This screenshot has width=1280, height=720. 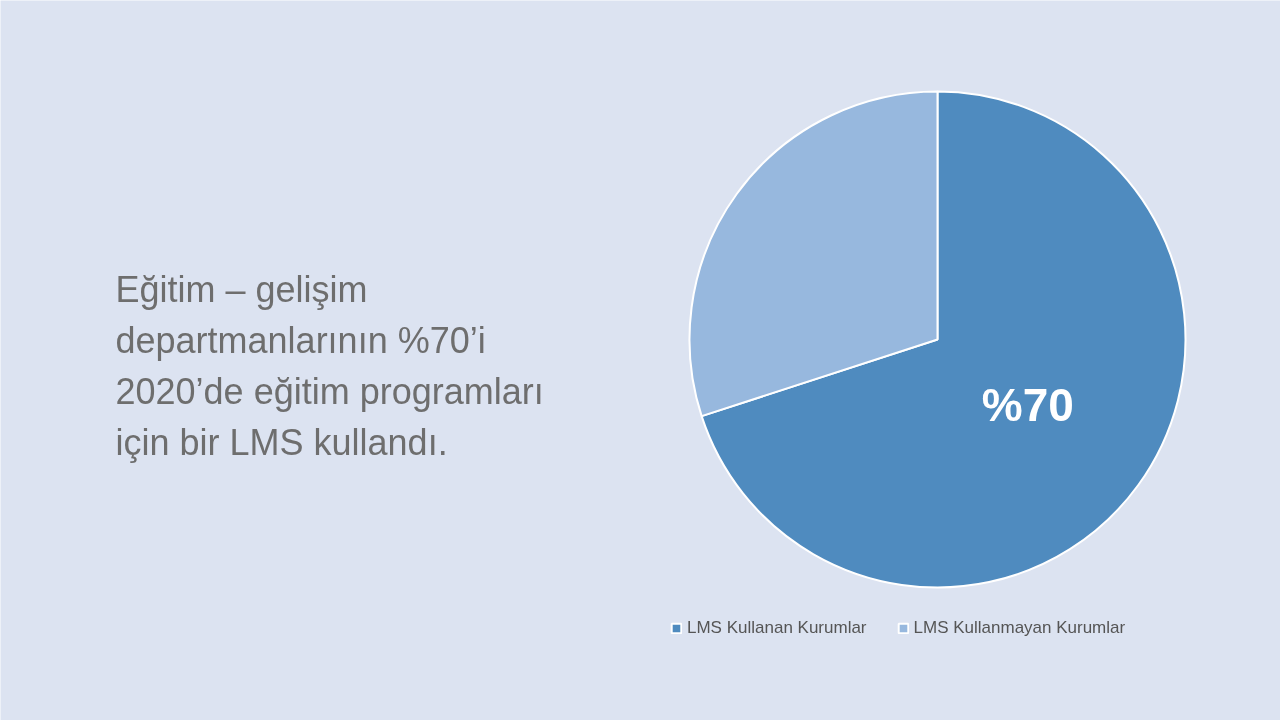 What do you see at coordinates (777, 628) in the screenshot?
I see `legend-label: LMS Kullanan Kurumlar` at bounding box center [777, 628].